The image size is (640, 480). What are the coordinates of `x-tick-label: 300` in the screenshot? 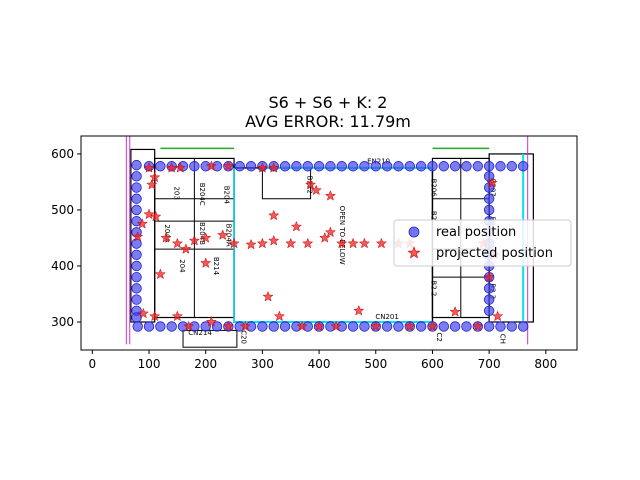 It's located at (262, 364).